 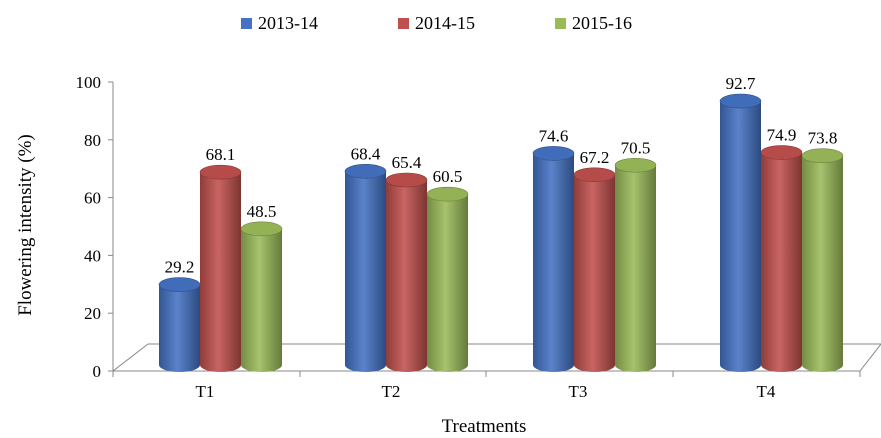 What do you see at coordinates (635, 265) in the screenshot?
I see `bar-2015-16-t3` at bounding box center [635, 265].